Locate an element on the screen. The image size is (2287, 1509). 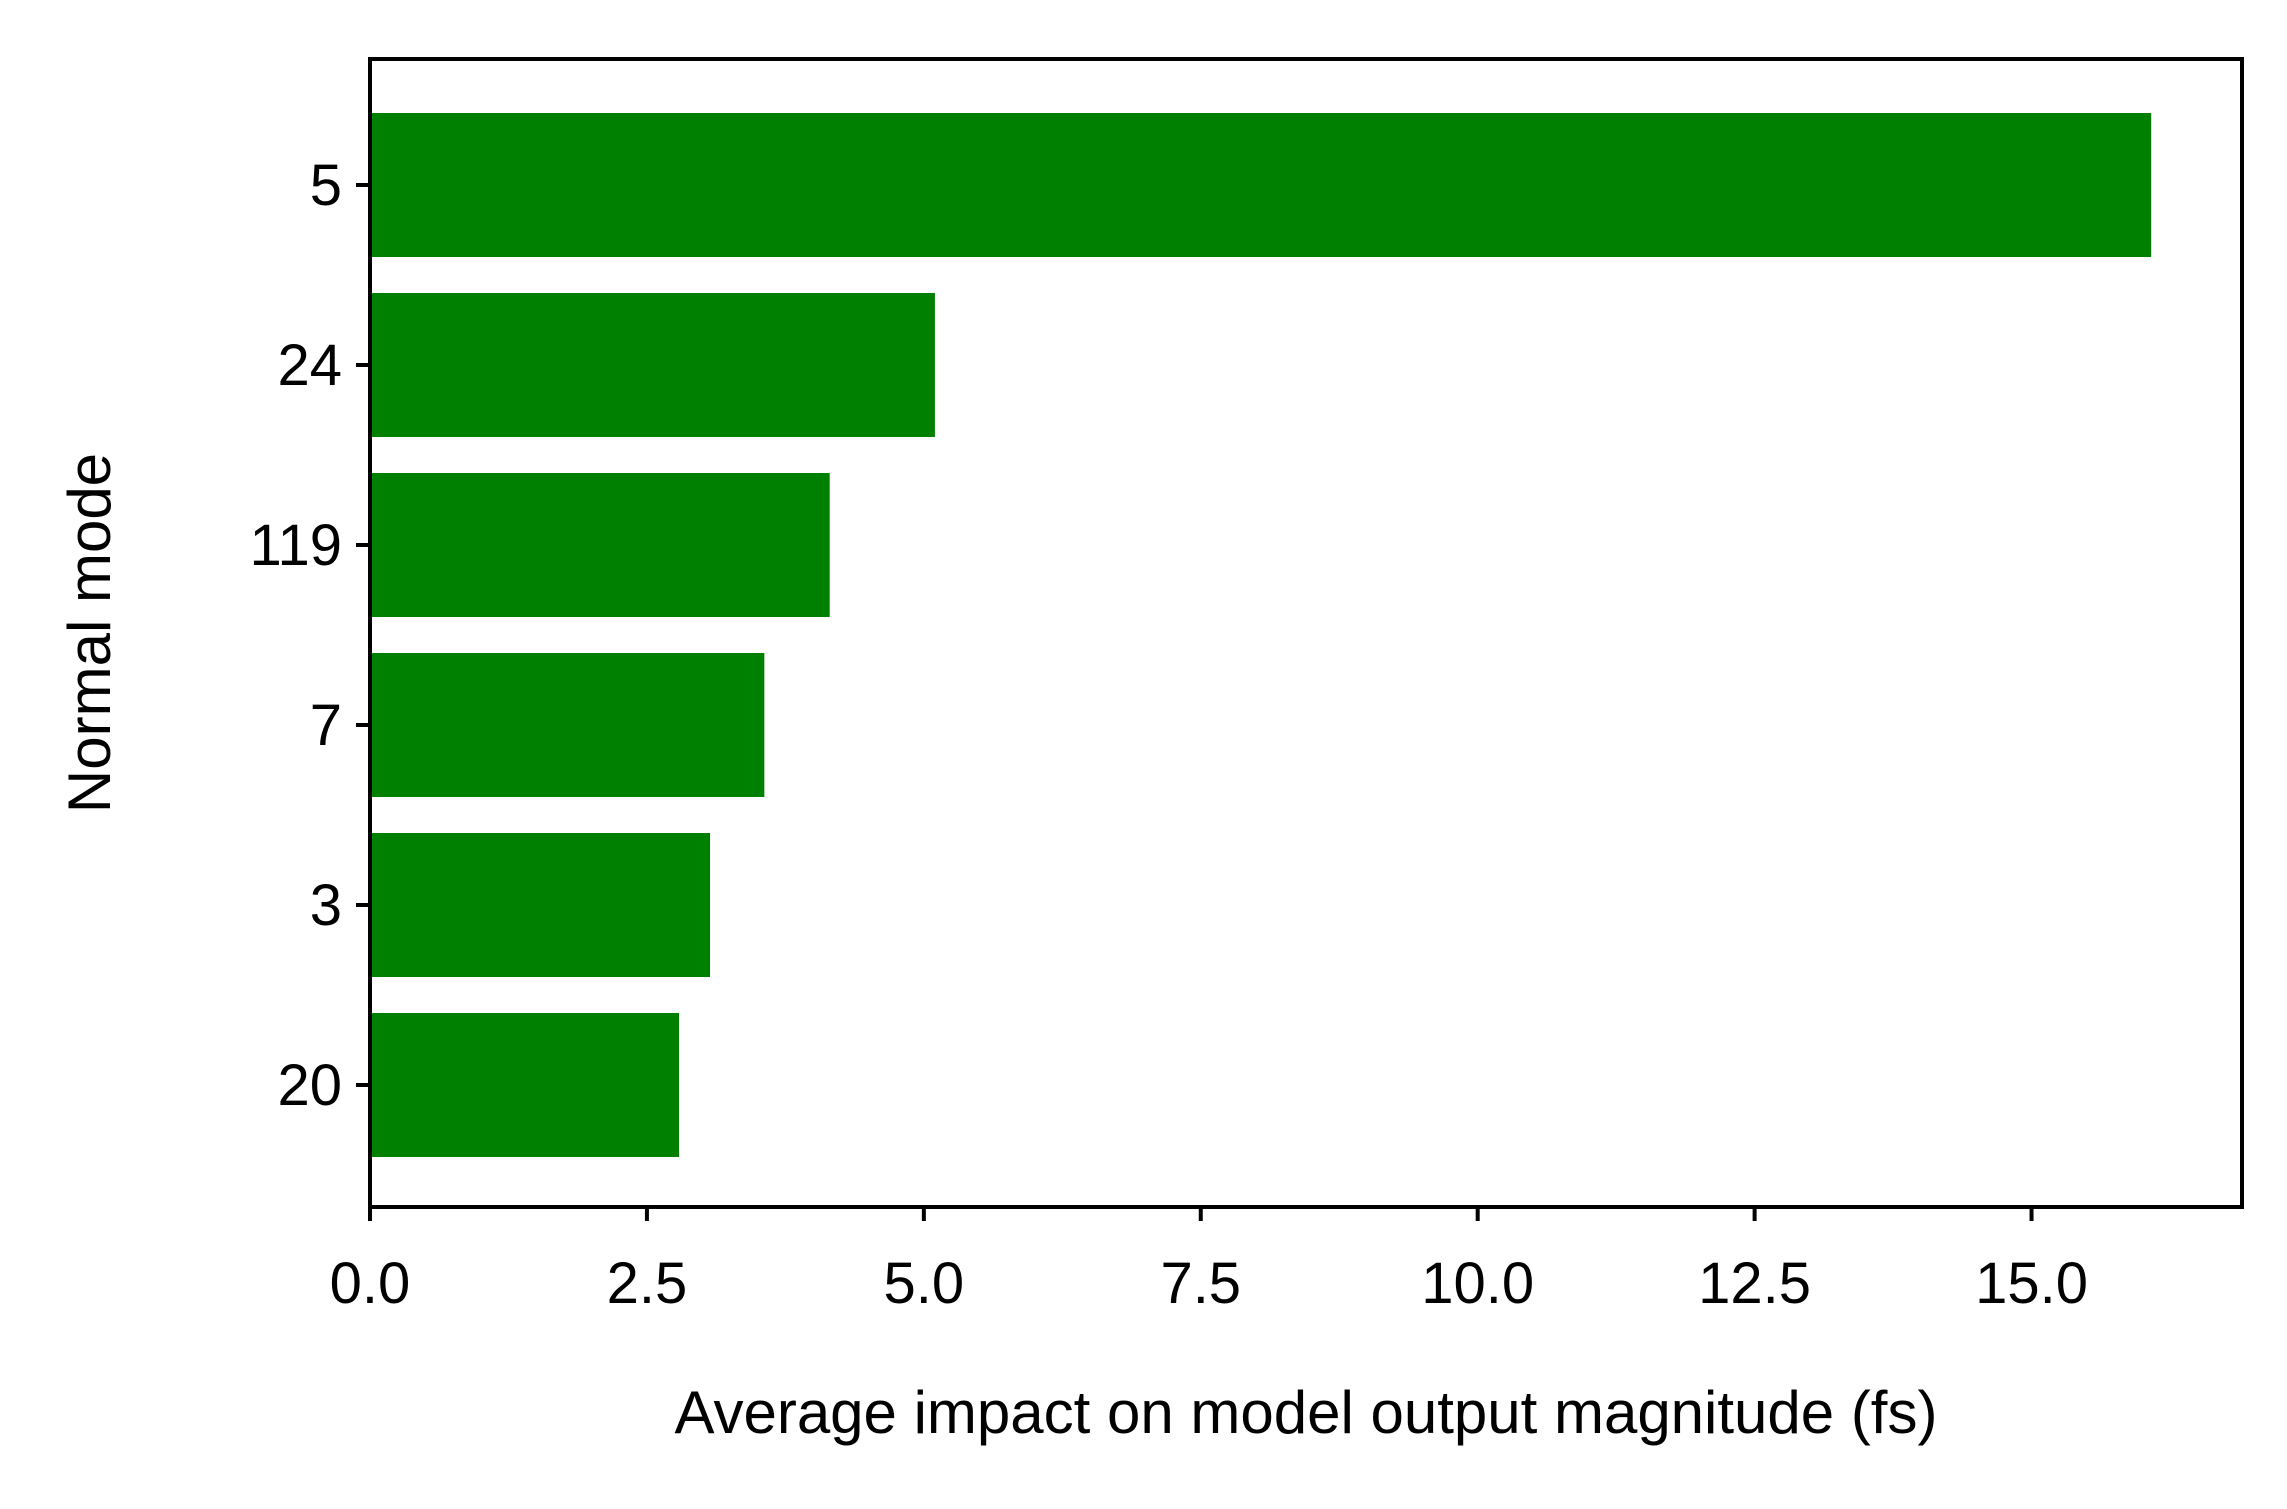
x-tick-label: 15.0 is located at coordinates (2031, 1283).